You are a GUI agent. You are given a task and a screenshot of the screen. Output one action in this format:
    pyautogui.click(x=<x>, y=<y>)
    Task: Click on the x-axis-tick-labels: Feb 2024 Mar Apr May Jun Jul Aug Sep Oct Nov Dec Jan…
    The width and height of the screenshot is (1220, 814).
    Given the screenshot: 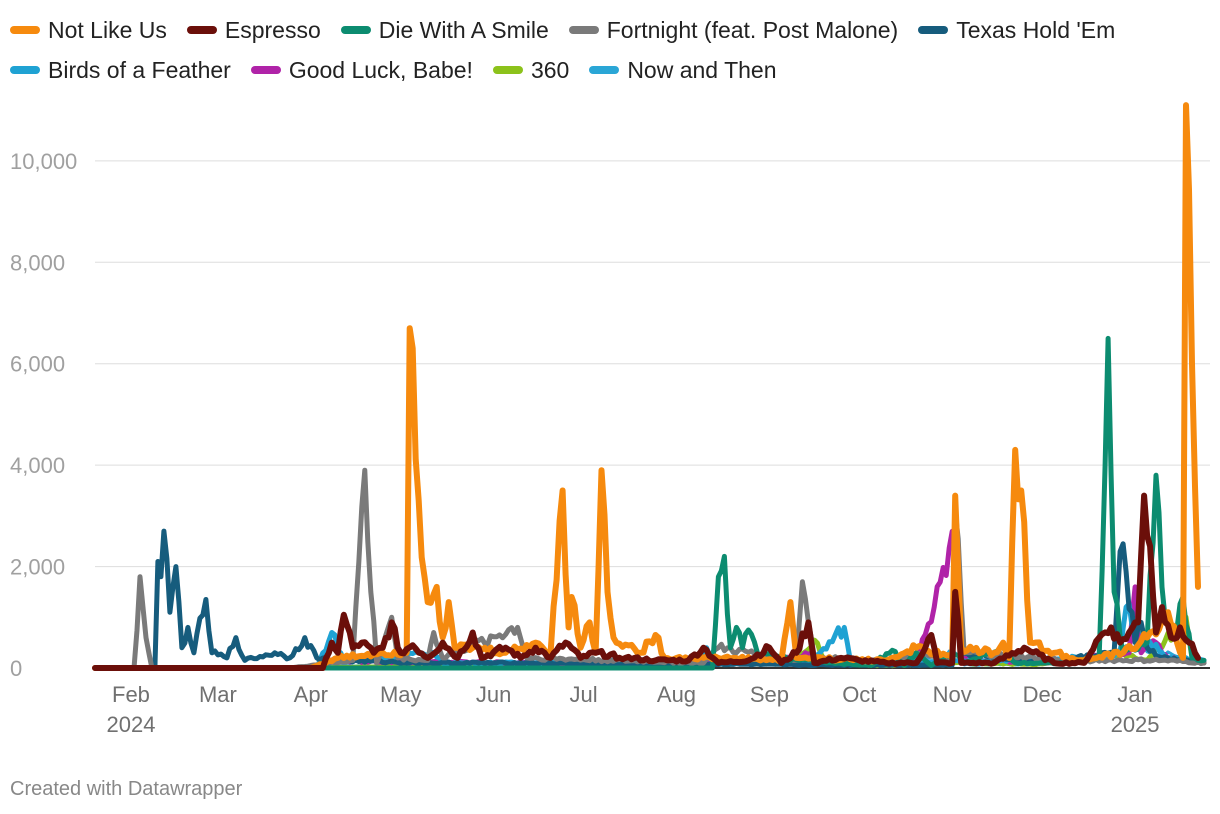 What is the action you would take?
    pyautogui.click(x=632, y=709)
    